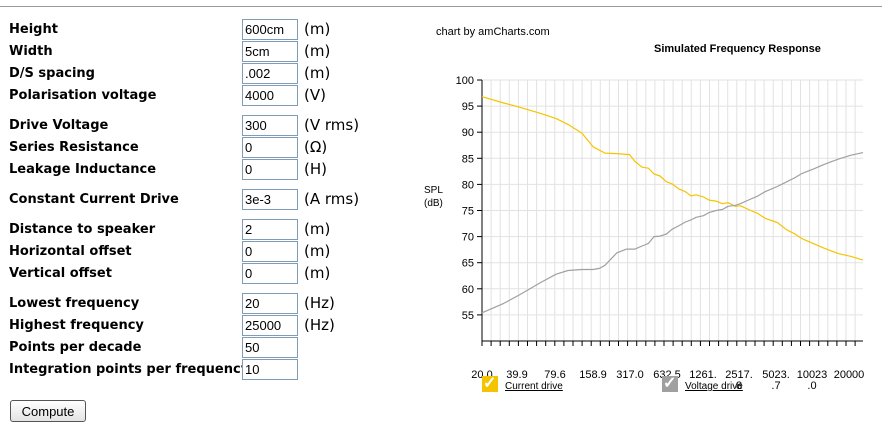 The height and width of the screenshot is (434, 882). What do you see at coordinates (60, 273) in the screenshot?
I see `field-label: Vertical offset` at bounding box center [60, 273].